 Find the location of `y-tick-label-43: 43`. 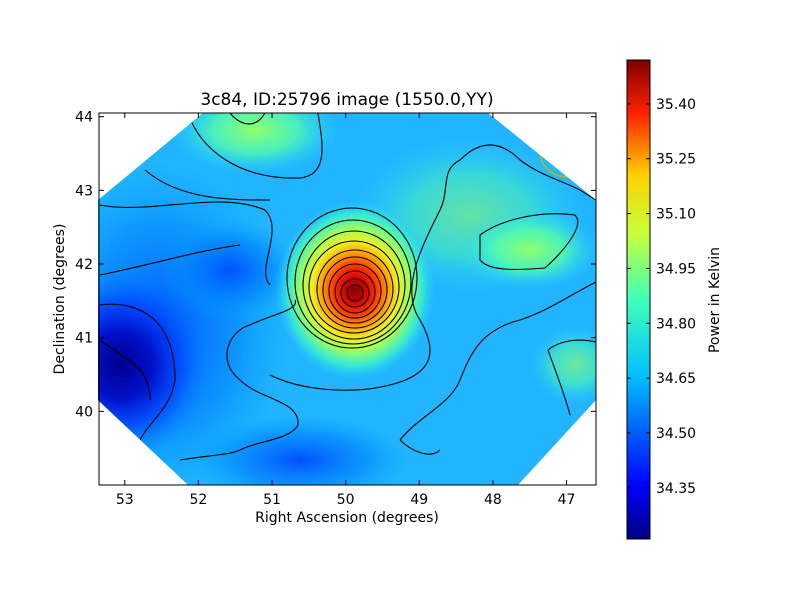

y-tick-label-43: 43 is located at coordinates (84, 191).